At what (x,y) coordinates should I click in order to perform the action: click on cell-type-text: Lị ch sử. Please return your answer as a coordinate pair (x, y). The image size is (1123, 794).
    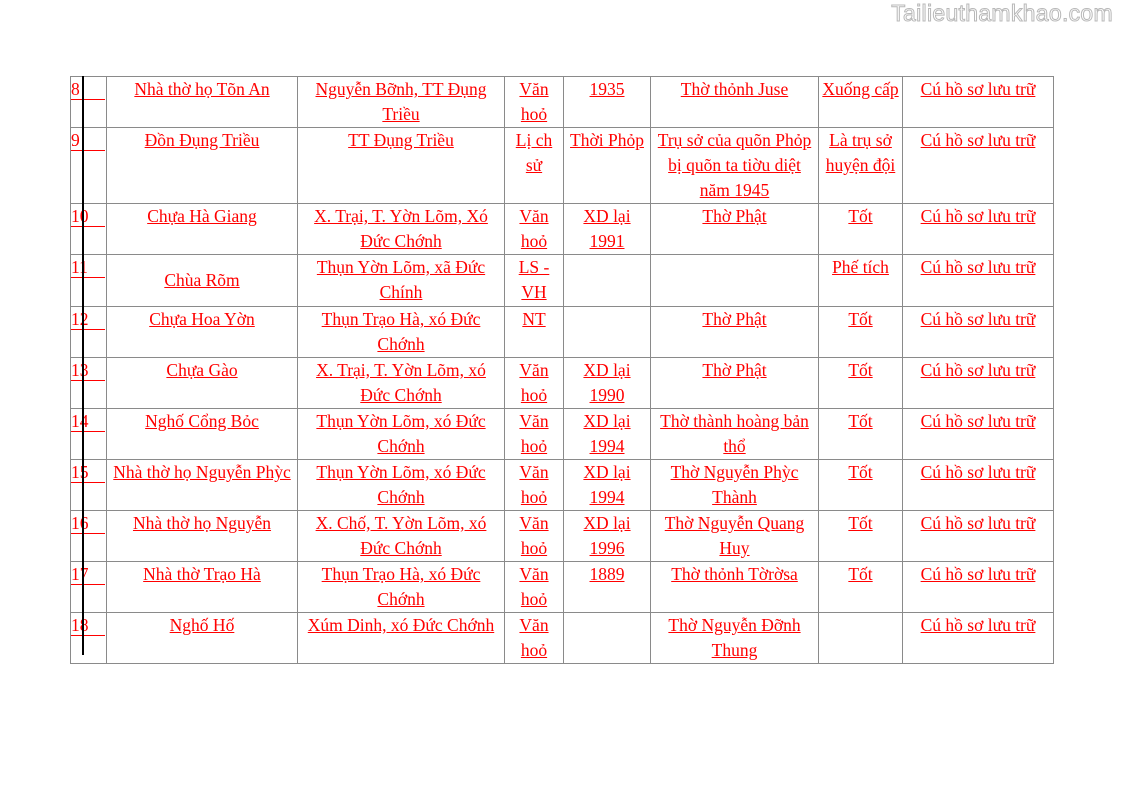
    Looking at the image, I should click on (534, 152).